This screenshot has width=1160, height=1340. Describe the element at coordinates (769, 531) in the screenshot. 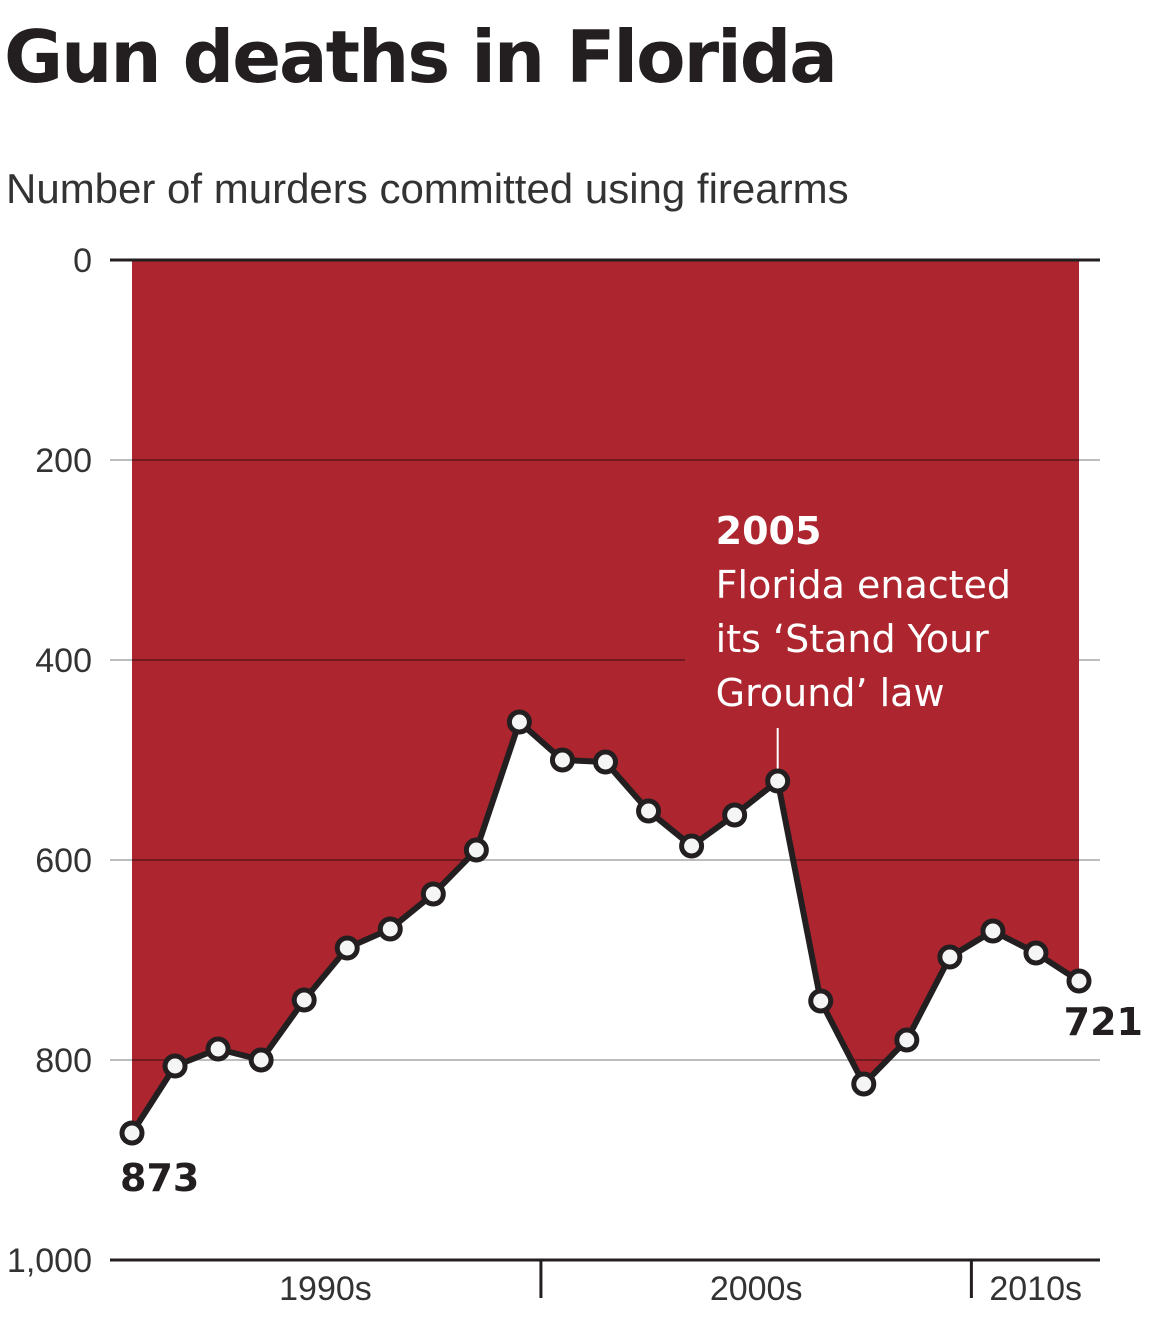

I see `annotation-year: 2005` at that location.